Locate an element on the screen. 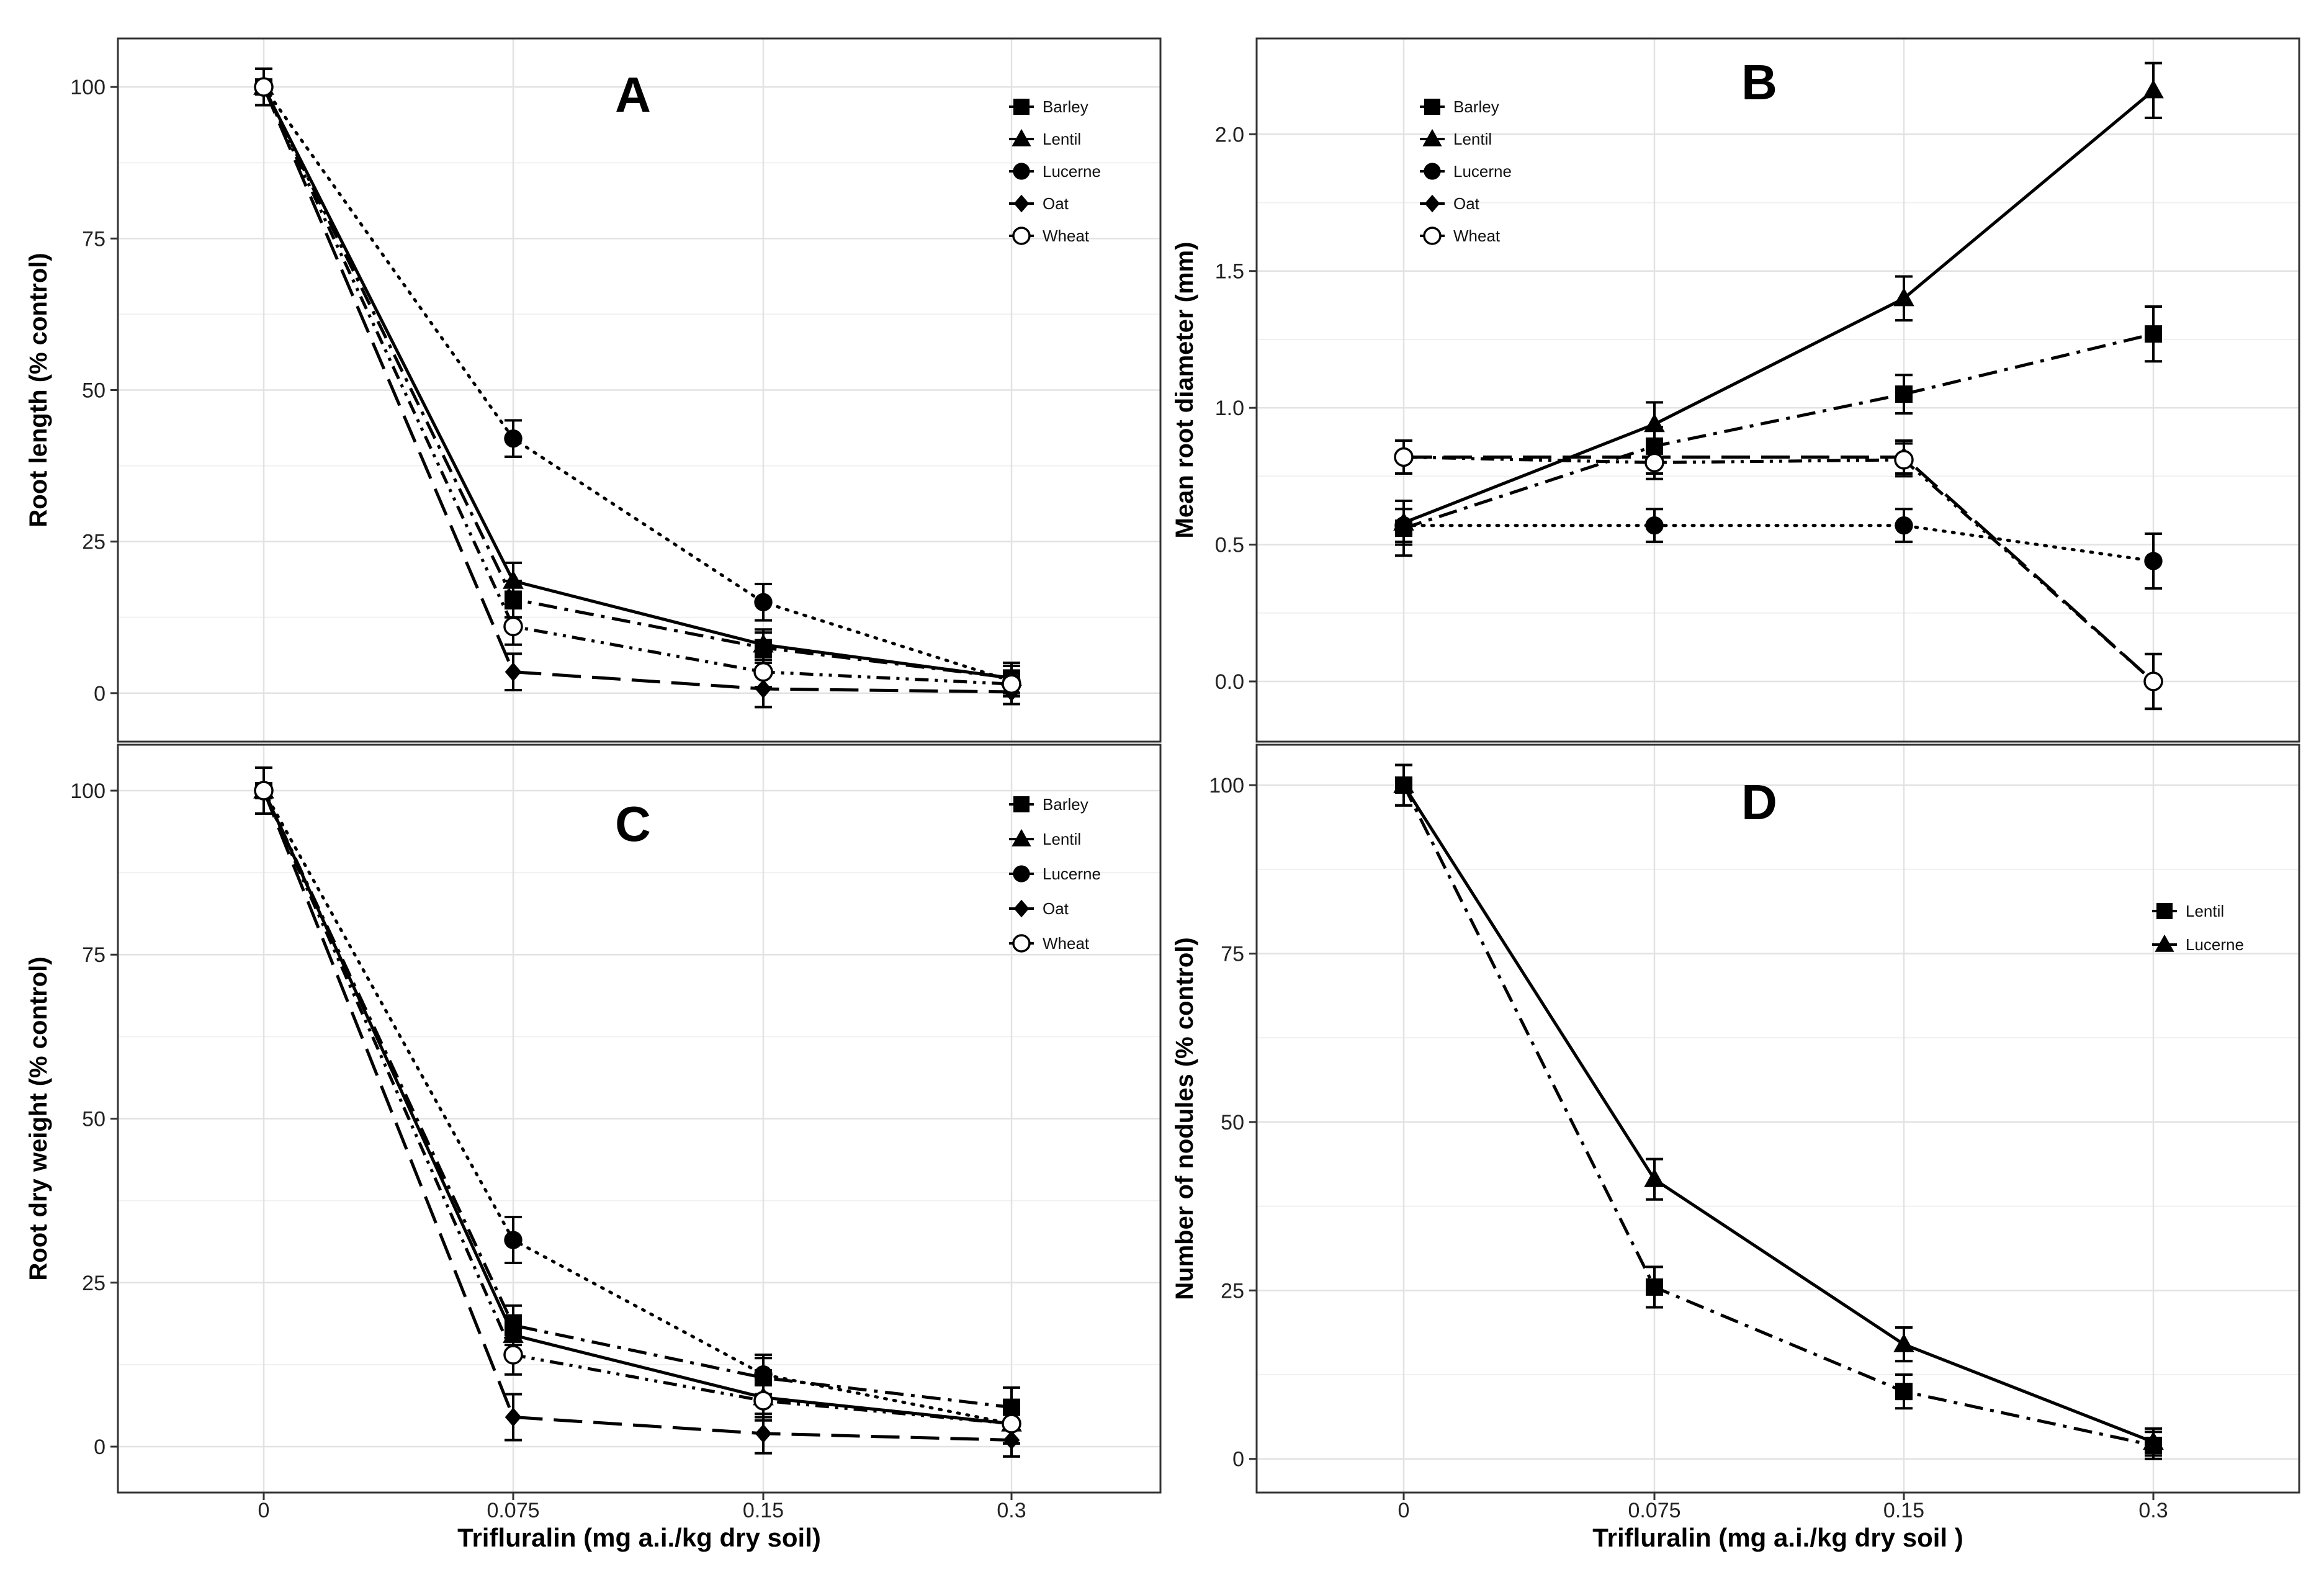  y-tick-label: 1.0 is located at coordinates (1229, 409).